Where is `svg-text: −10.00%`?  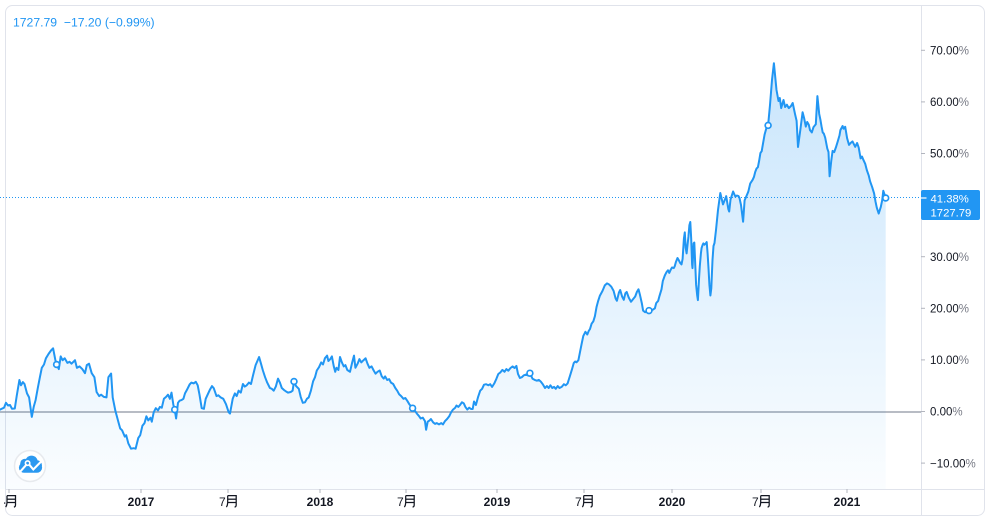
svg-text: −10.00% is located at coordinates (953, 464).